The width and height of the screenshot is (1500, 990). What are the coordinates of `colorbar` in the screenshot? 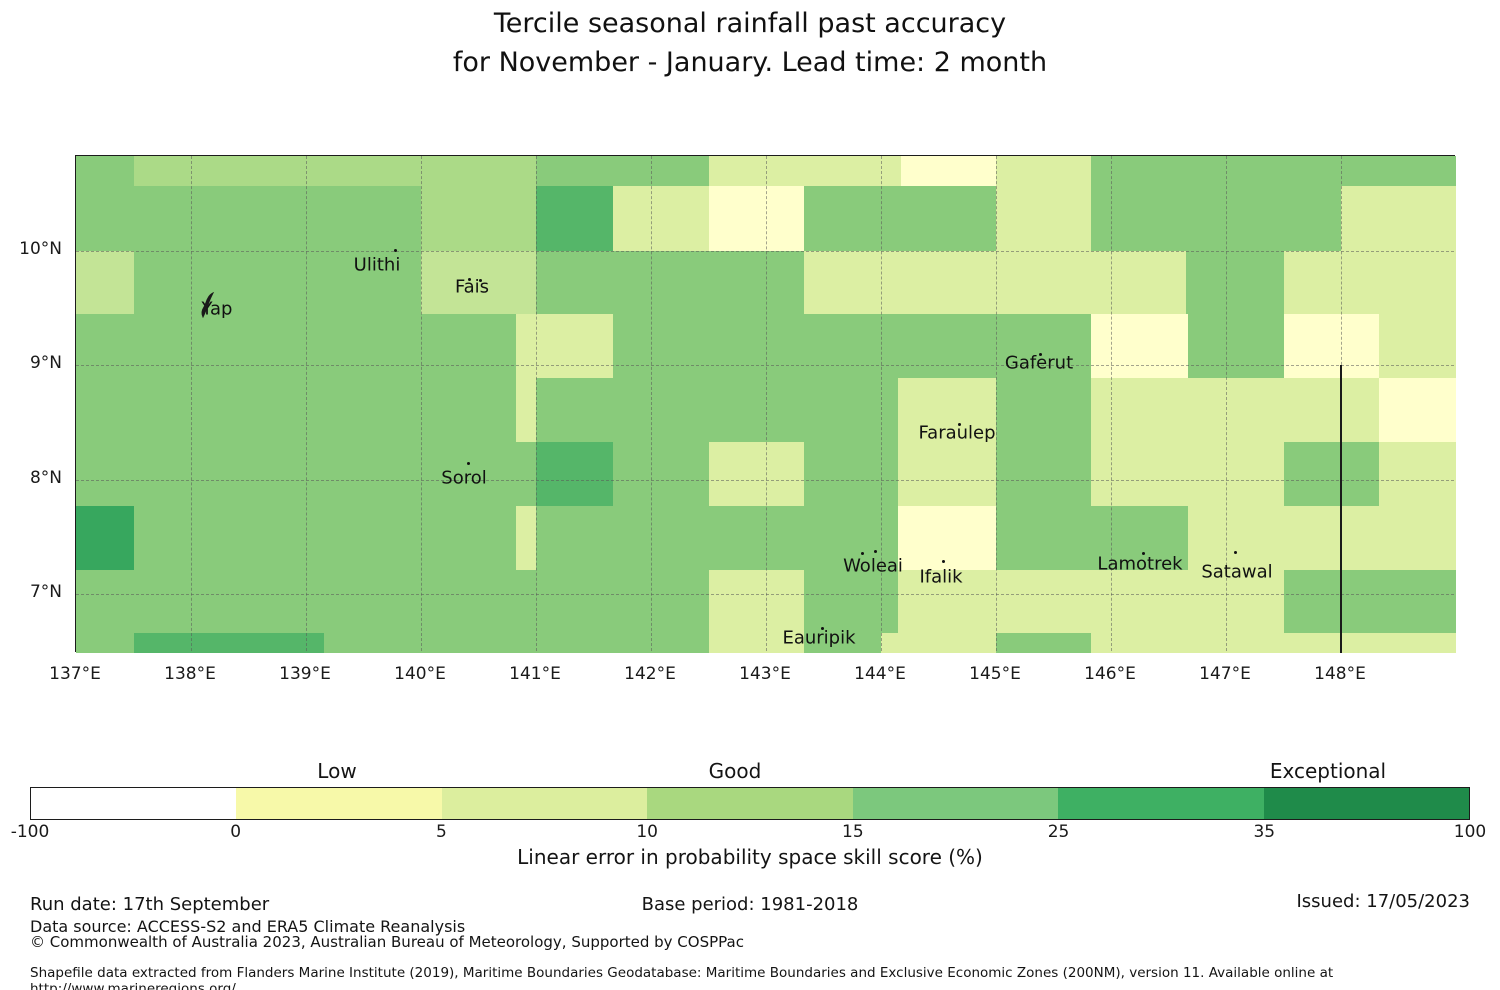 It's located at (750, 803).